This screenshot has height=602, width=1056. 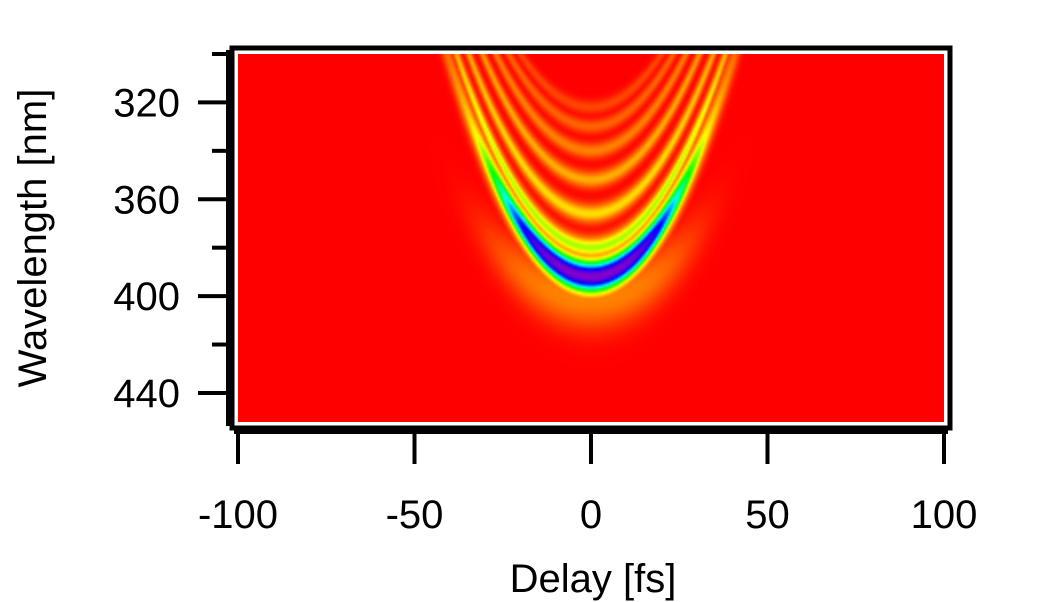 I want to click on y-axis: 320 360 400 440, so click(x=171, y=238).